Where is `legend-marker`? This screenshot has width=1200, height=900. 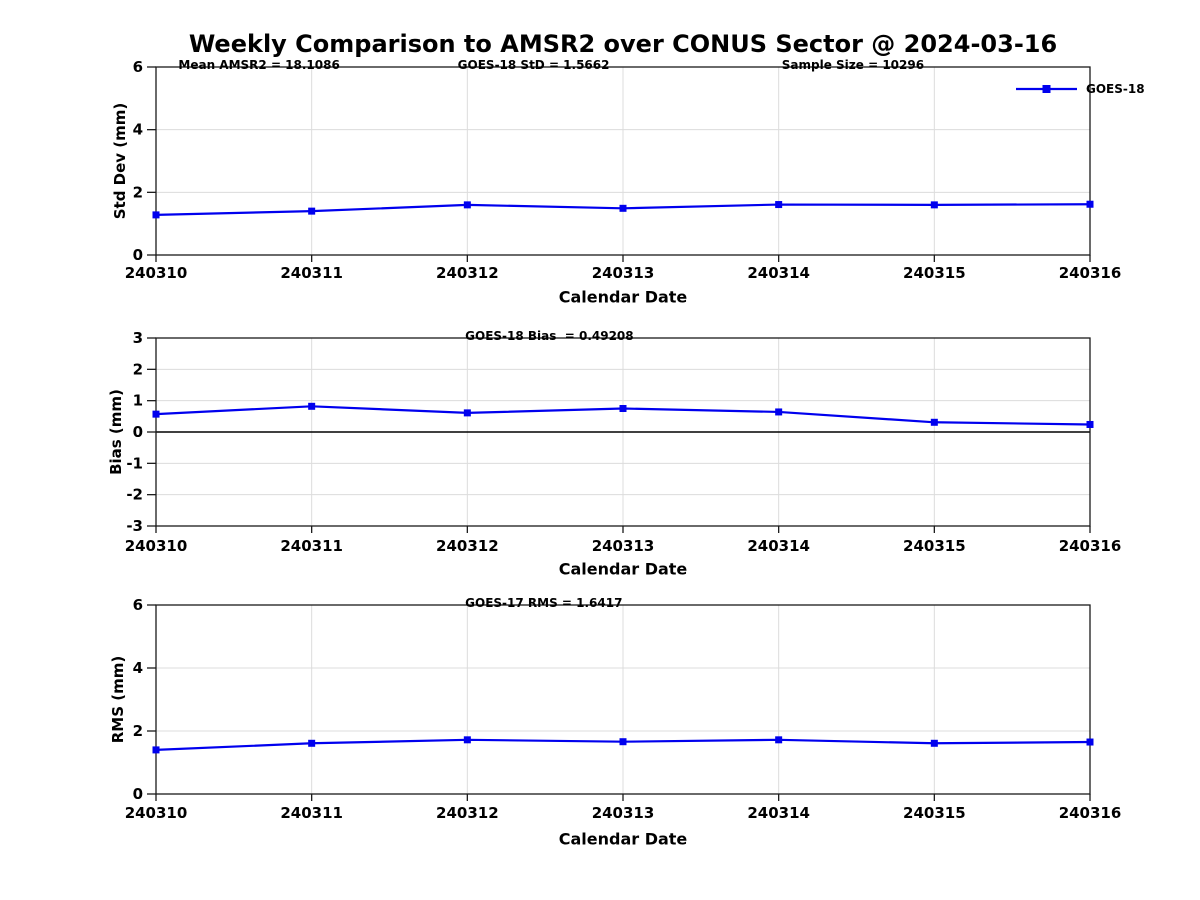 legend-marker is located at coordinates (1046, 89).